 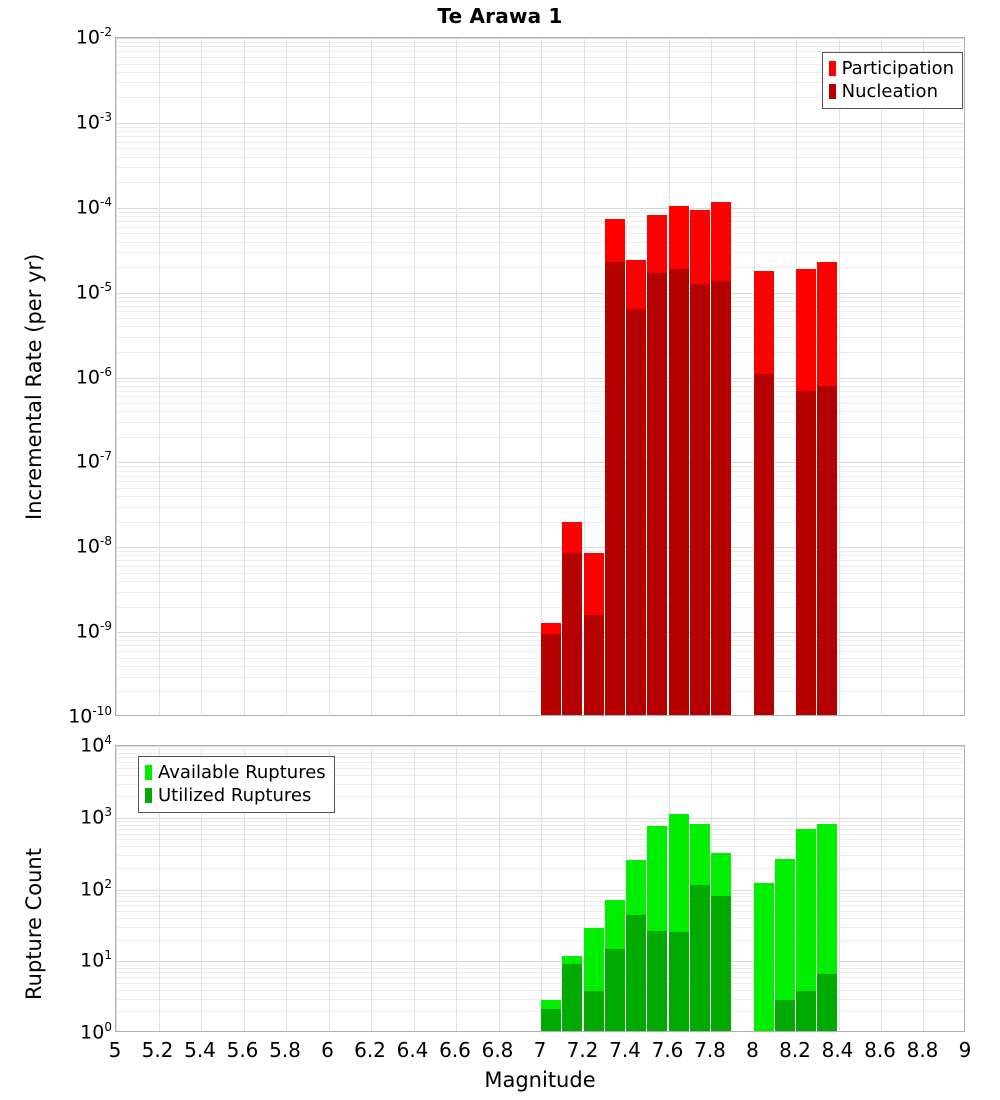 I want to click on x-tick-label: 6.6, so click(x=455, y=1050).